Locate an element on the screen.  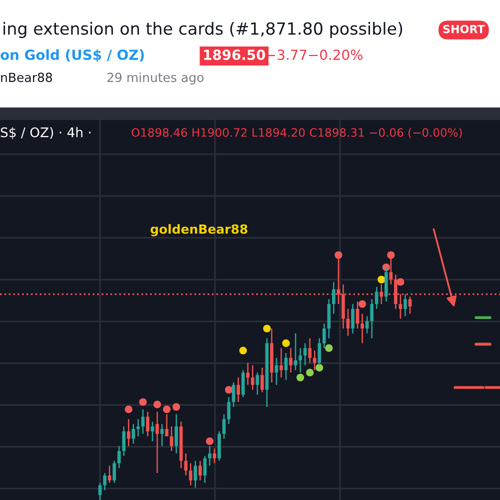
text: 1896.50 is located at coordinates (235, 55).